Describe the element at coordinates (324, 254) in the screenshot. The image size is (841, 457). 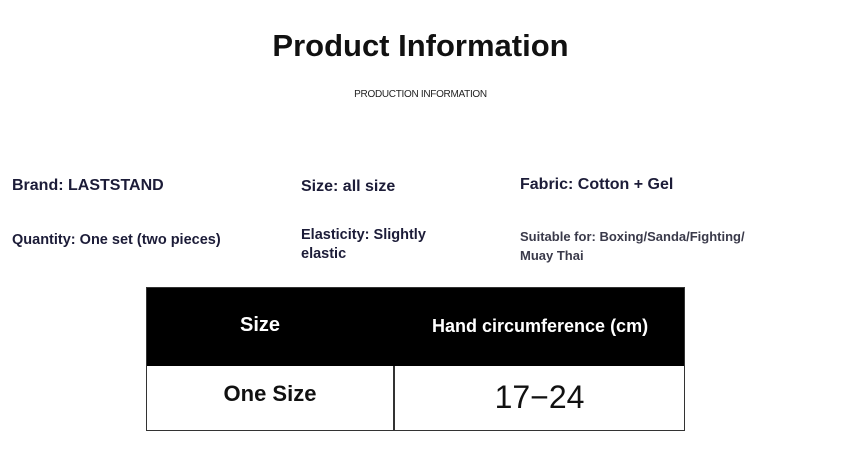
I see `spec-elasticity-line2: elastic` at that location.